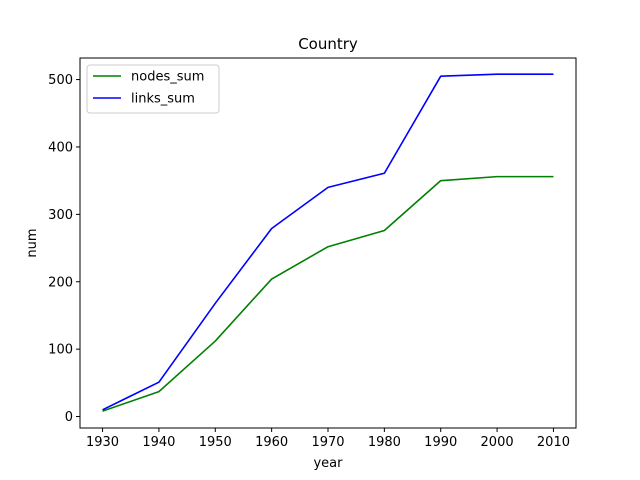 The height and width of the screenshot is (480, 640). What do you see at coordinates (440, 442) in the screenshot?
I see `x-tick-label: 1990` at bounding box center [440, 442].